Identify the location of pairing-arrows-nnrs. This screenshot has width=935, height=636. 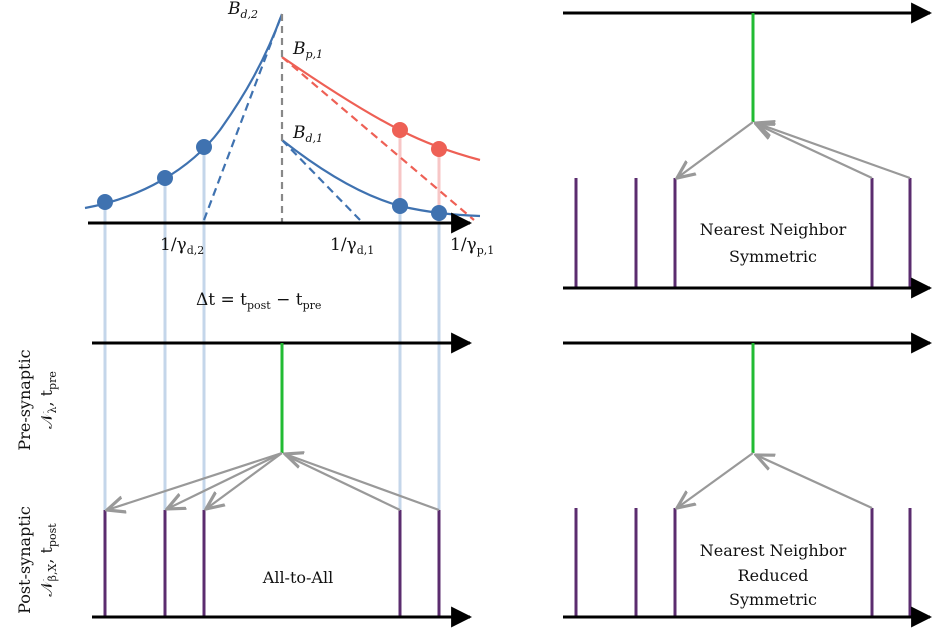
(775, 480).